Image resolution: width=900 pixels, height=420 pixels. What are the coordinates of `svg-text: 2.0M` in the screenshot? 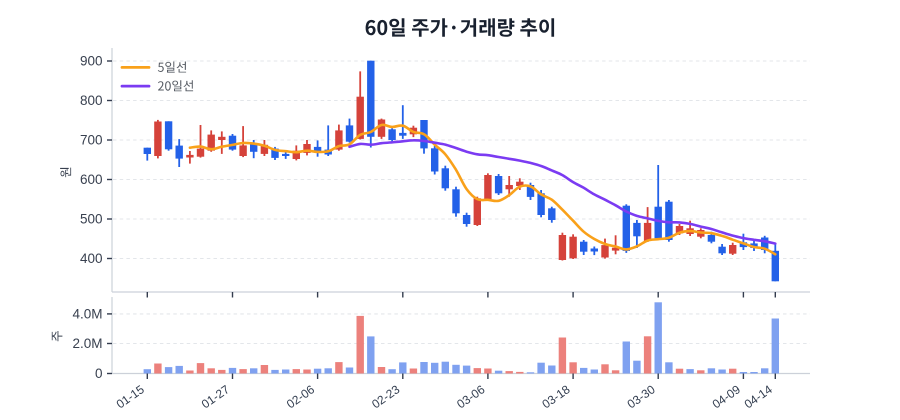 It's located at (87, 343).